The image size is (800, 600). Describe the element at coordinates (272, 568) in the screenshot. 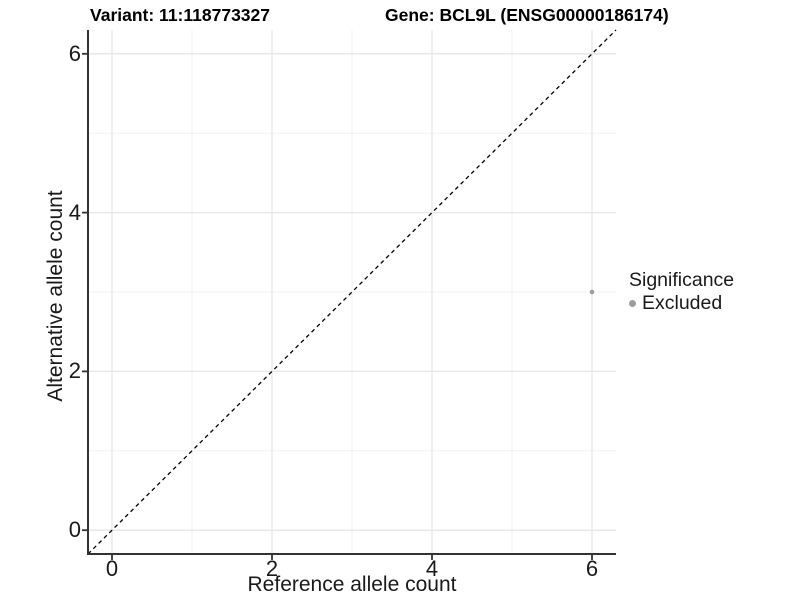

I see `x-tick-label-2: 2` at that location.